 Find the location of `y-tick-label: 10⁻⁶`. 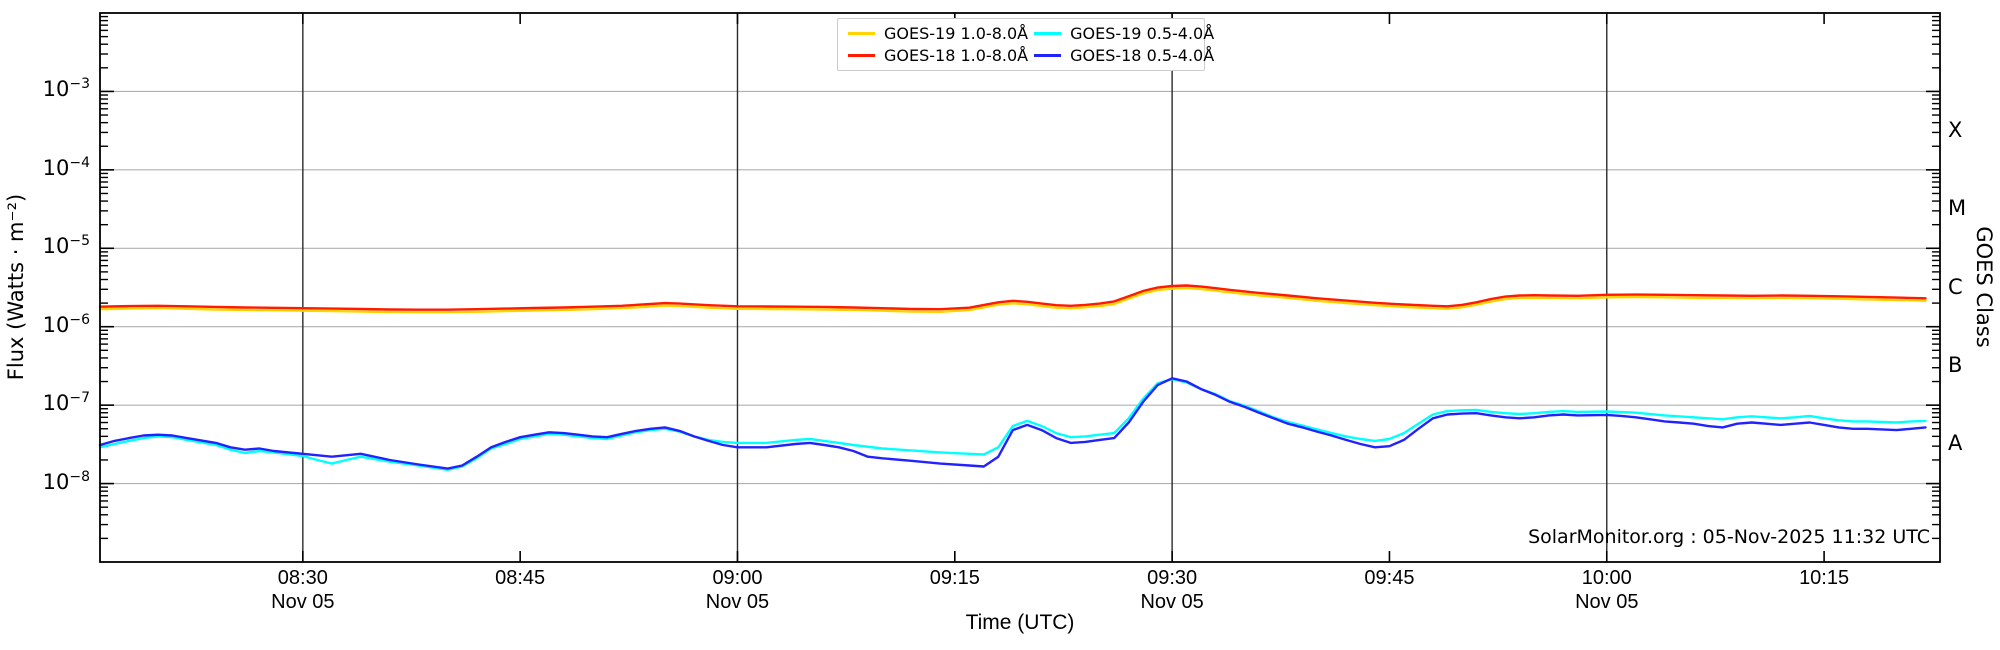

y-tick-label: 10⁻⁶ is located at coordinates (66, 324).